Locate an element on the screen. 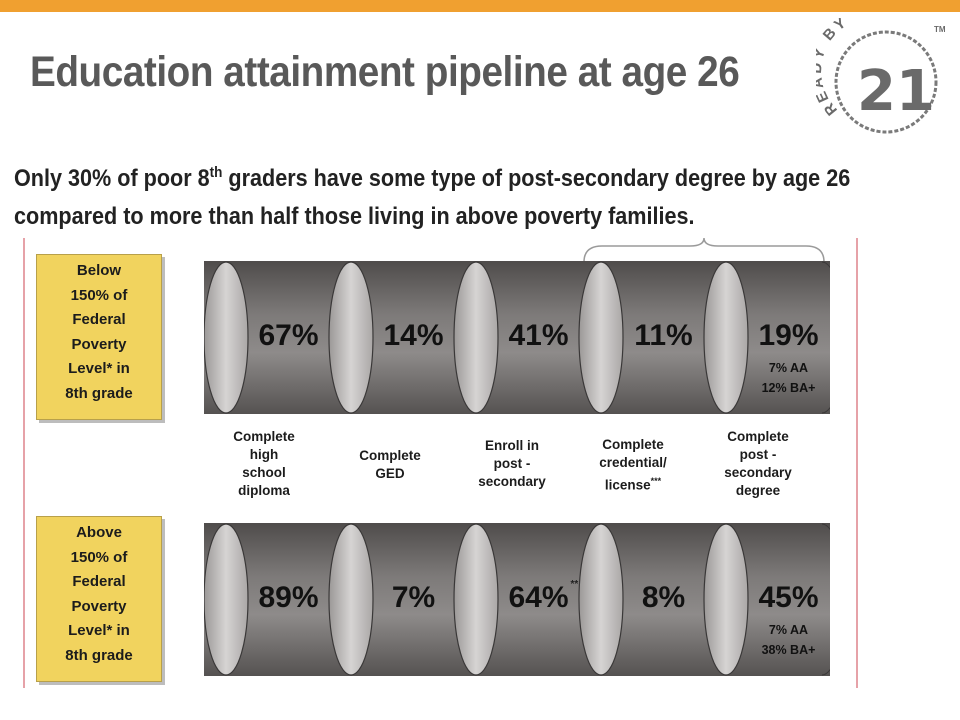 Image resolution: width=960 pixels, height=720 pixels. logo-word: READY BY is located at coordinates (832, 68).